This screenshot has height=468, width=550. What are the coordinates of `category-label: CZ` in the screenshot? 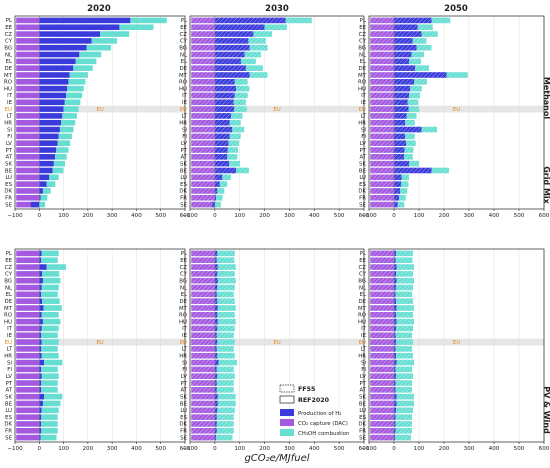 It's located at (363, 35).